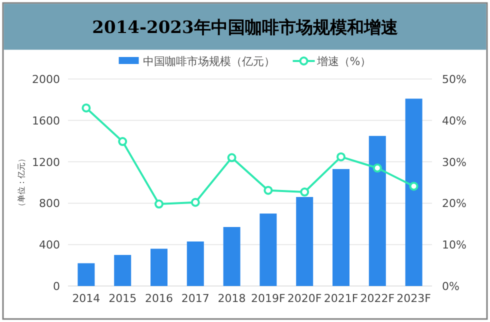 This screenshot has width=490, height=322. What do you see at coordinates (49, 245) in the screenshot?
I see `y-tick-label: 400` at bounding box center [49, 245].